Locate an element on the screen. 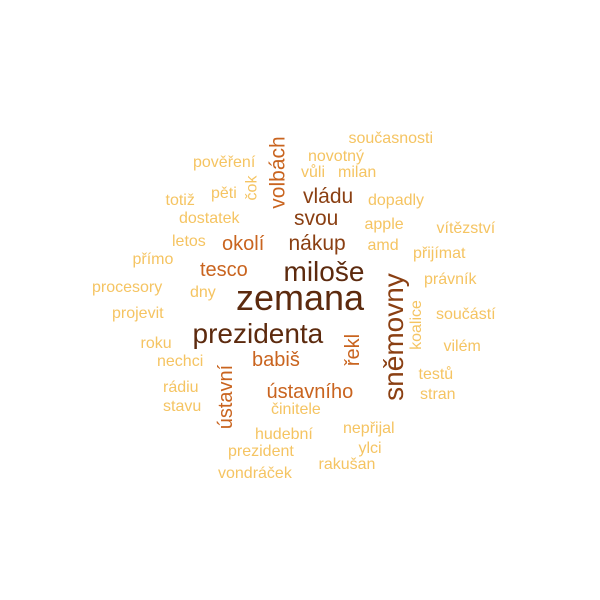 The height and width of the screenshot is (600, 600). cloud-word: ústavního is located at coordinates (310, 392).